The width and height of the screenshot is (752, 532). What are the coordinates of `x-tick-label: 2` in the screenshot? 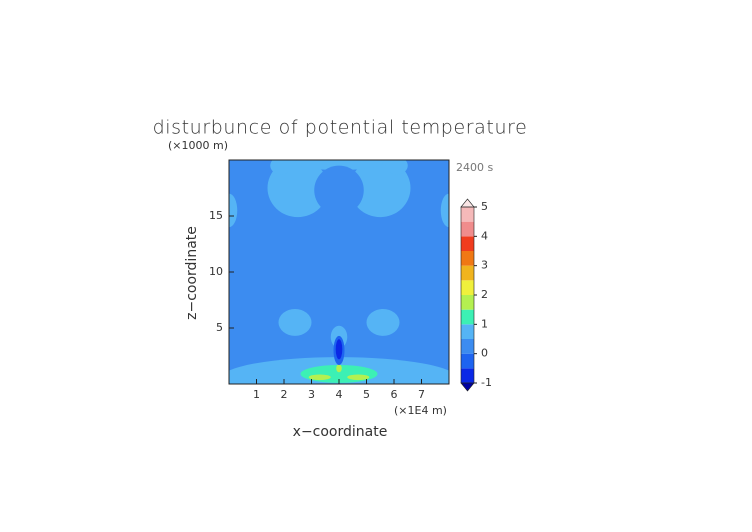 It's located at (284, 394).